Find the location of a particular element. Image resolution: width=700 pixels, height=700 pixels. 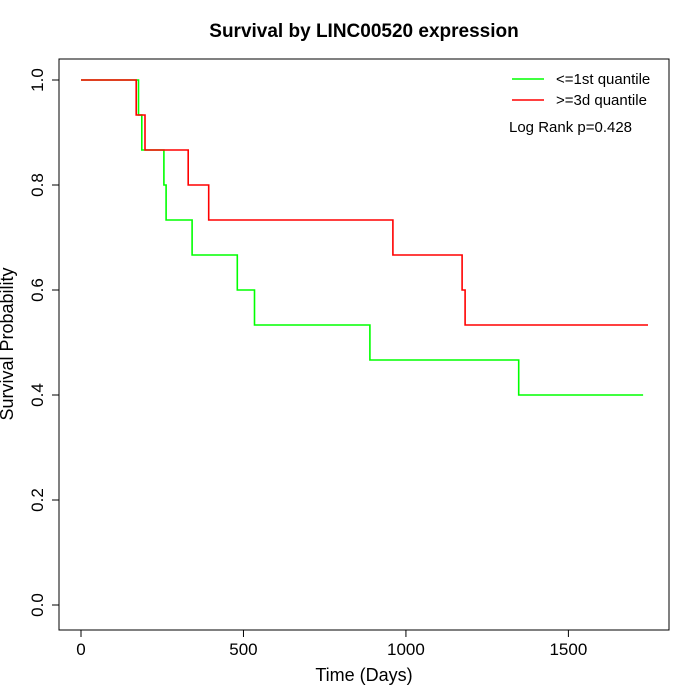

y-axis: 0.0 0.2 0.4 0.6 0.8 1.0 is located at coordinates (44, 342).